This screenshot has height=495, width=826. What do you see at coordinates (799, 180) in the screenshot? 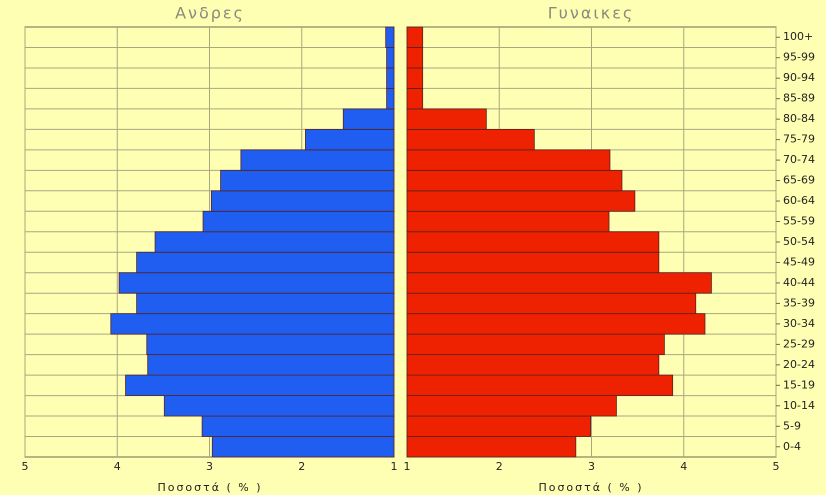
I see `y-tick-label: 65-69` at bounding box center [799, 180].